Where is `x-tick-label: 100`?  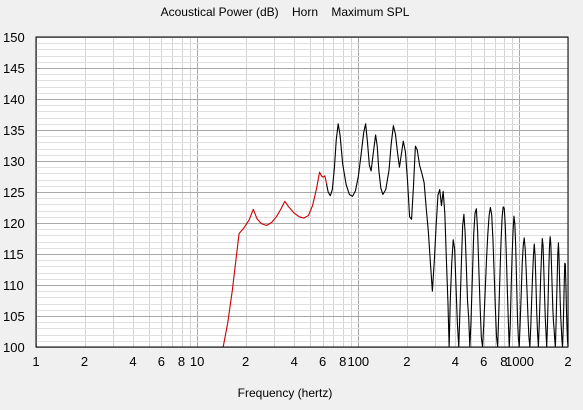
x-tick-label: 100 is located at coordinates (358, 361).